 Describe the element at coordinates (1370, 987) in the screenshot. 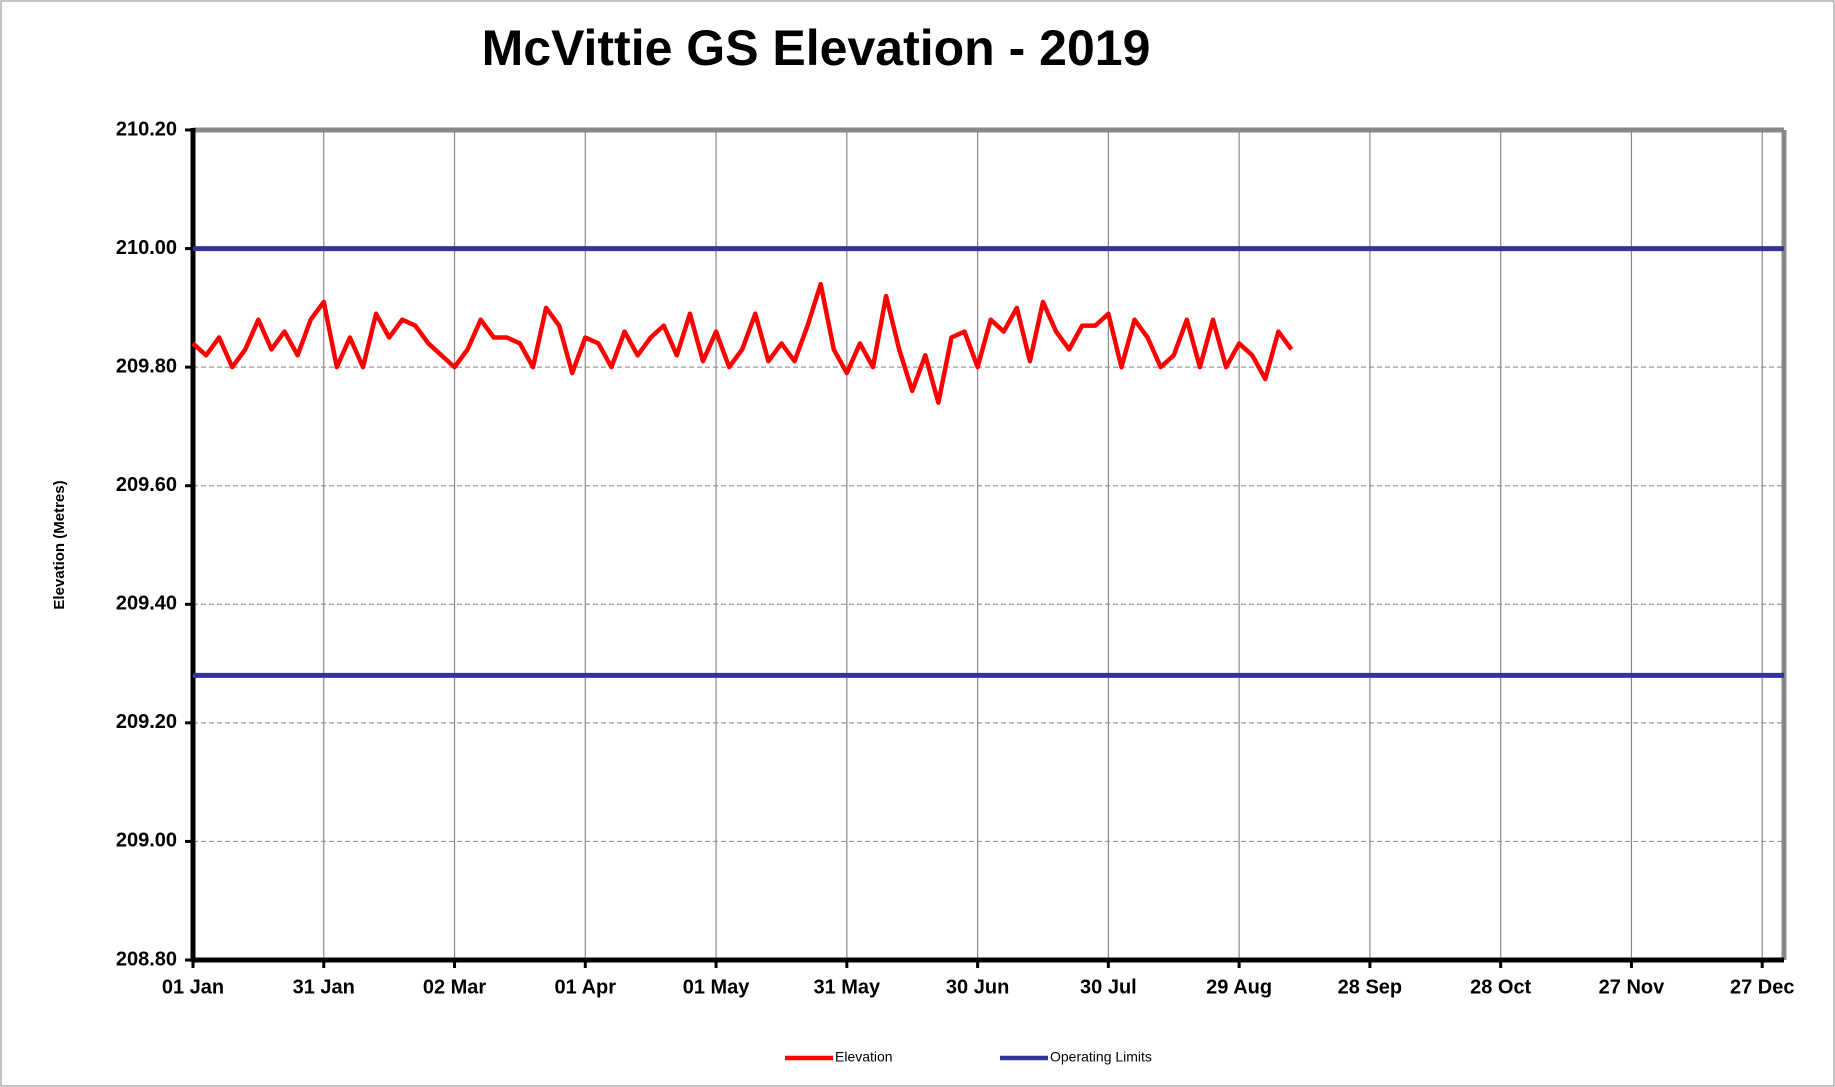

I see `x-tick-label: 28 Sep` at that location.